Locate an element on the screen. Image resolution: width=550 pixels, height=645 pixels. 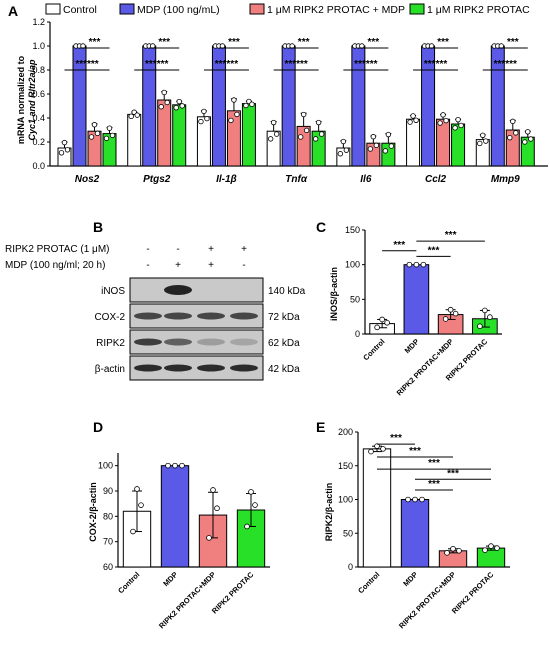
y-tick-label-a: 1.2 is located at coordinates (38, 22).